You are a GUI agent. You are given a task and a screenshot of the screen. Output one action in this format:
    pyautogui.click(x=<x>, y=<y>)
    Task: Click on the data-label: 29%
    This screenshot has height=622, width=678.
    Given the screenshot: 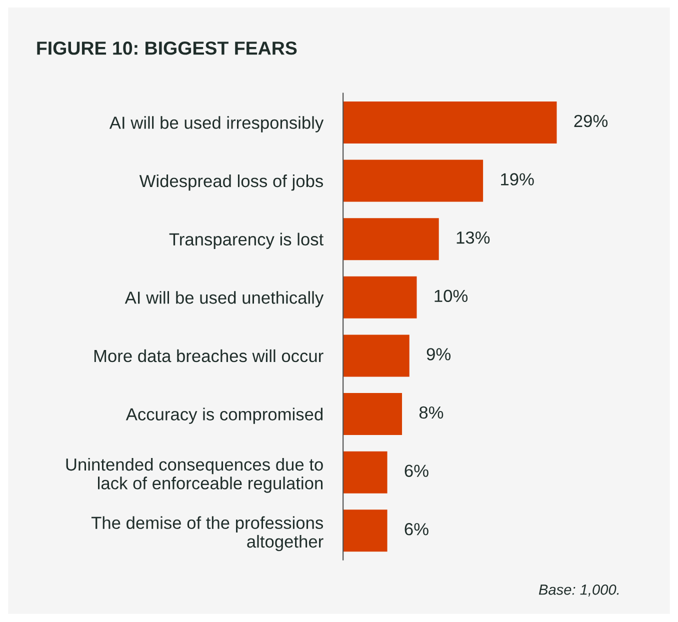 What is the action you would take?
    pyautogui.click(x=591, y=121)
    